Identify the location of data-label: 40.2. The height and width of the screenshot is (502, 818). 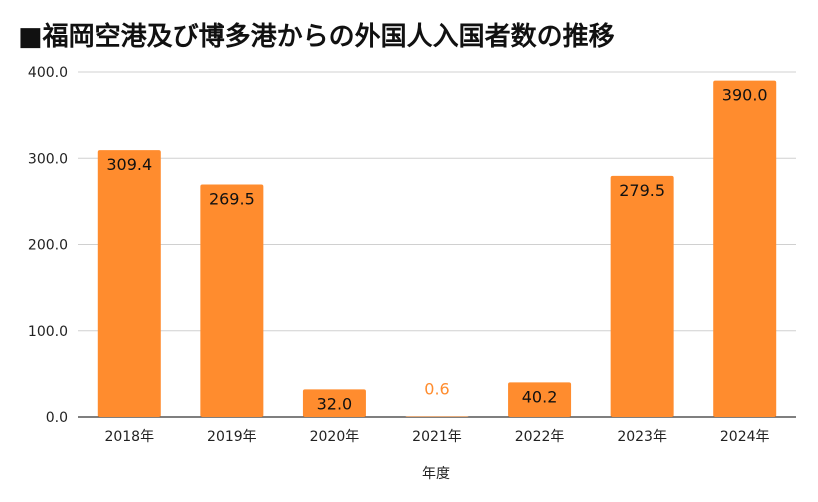
(540, 396).